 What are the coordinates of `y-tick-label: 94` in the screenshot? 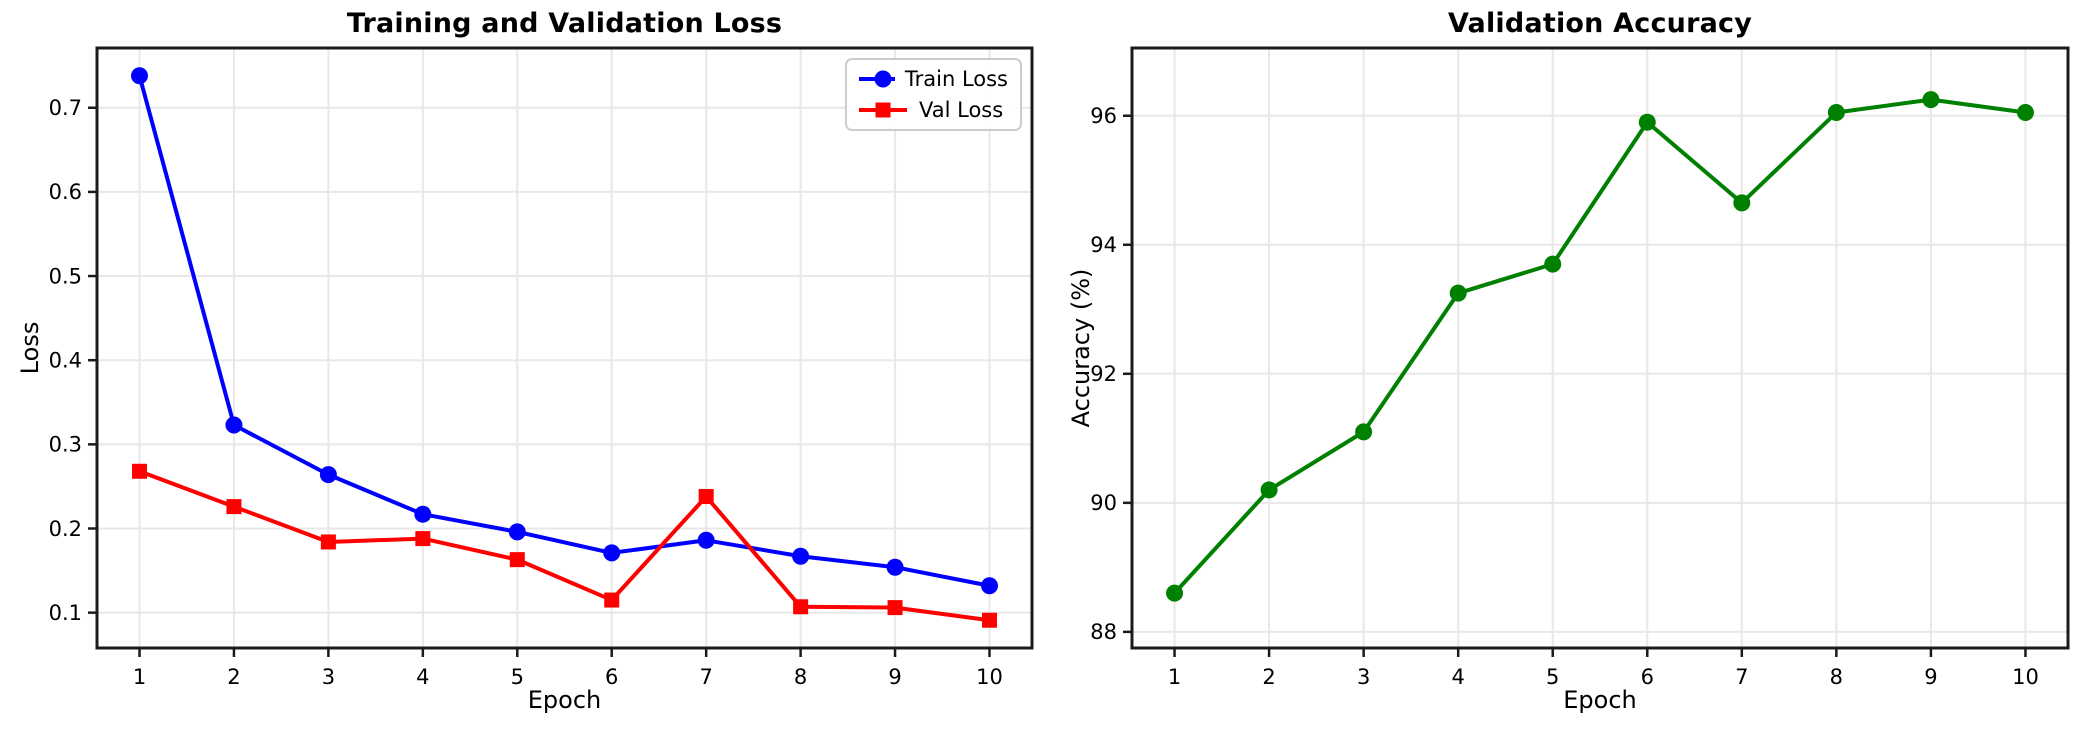 It's located at (1103, 245).